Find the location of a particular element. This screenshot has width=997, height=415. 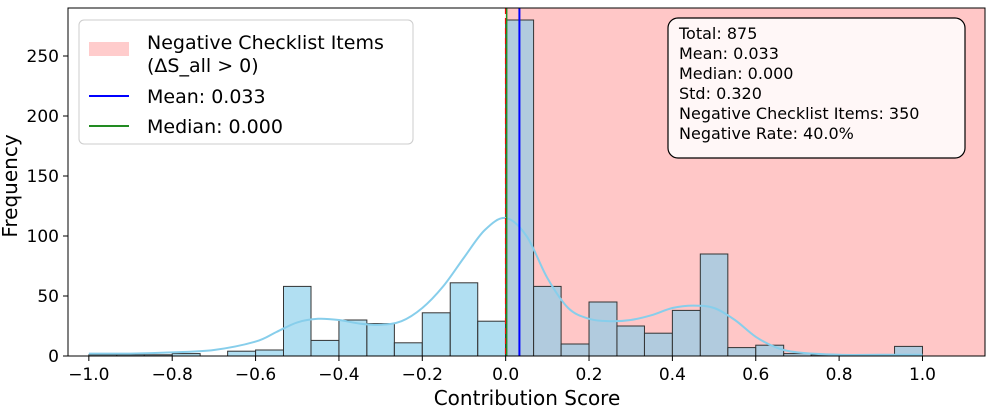

stats-mean: Mean: 0.033 is located at coordinates (729, 53).